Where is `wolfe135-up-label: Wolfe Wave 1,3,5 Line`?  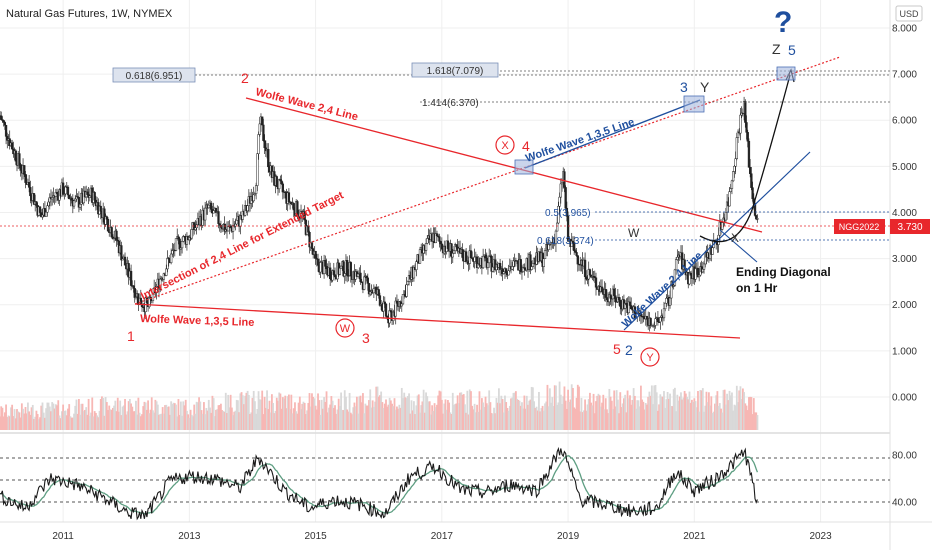 wolfe135-up-label: Wolfe Wave 1,3,5 Line is located at coordinates (580, 140).